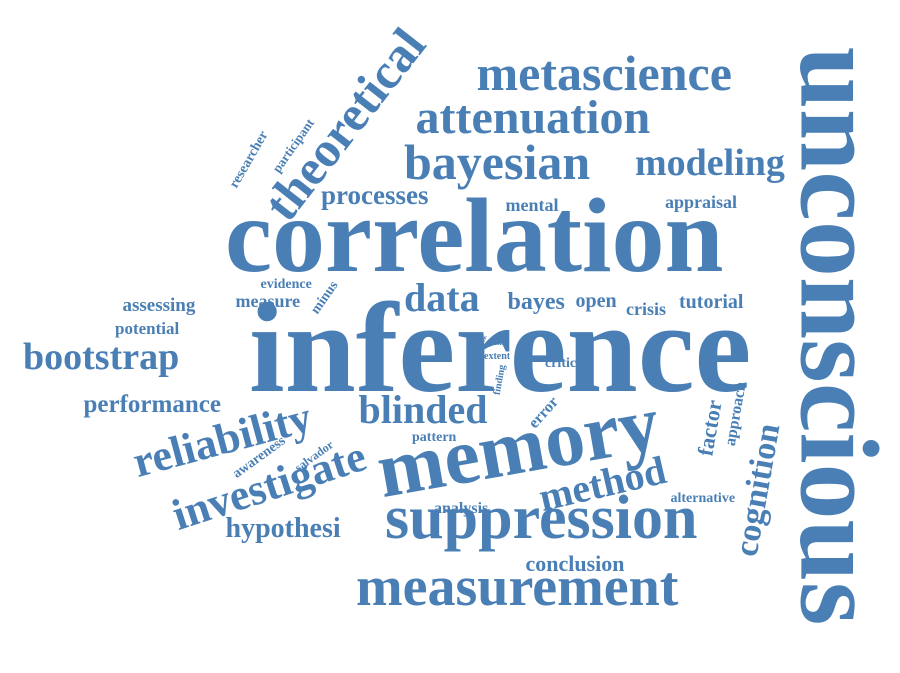 This screenshot has height=673, width=900. Describe the element at coordinates (147, 328) in the screenshot. I see `word-potential: potential` at that location.